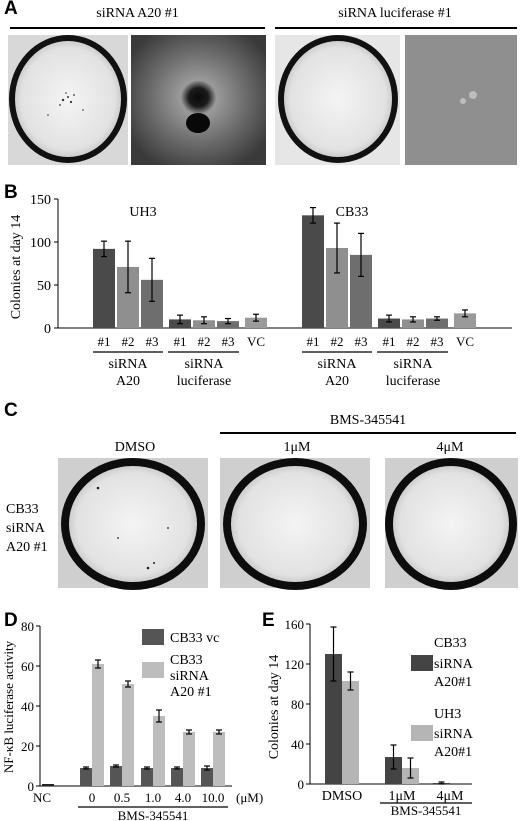 The image size is (520, 821). I want to click on x-tick-label: 4μM, so click(451, 796).